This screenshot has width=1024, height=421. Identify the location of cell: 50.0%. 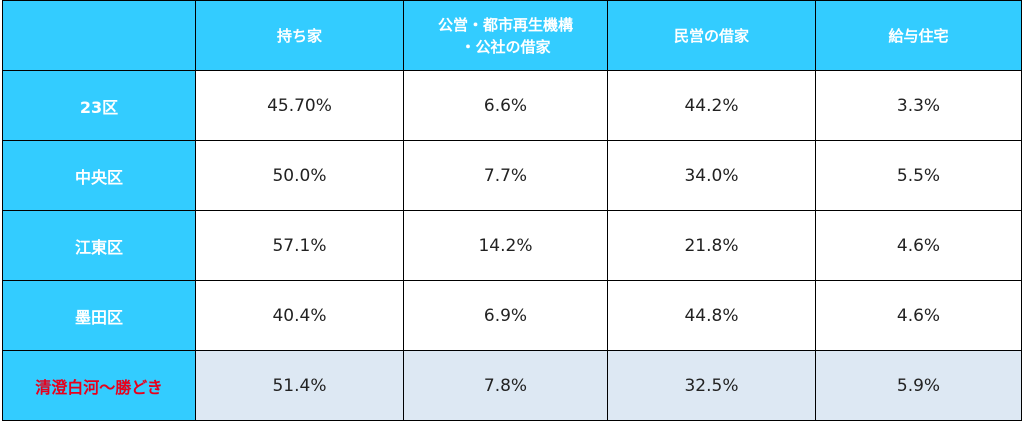
(299, 175).